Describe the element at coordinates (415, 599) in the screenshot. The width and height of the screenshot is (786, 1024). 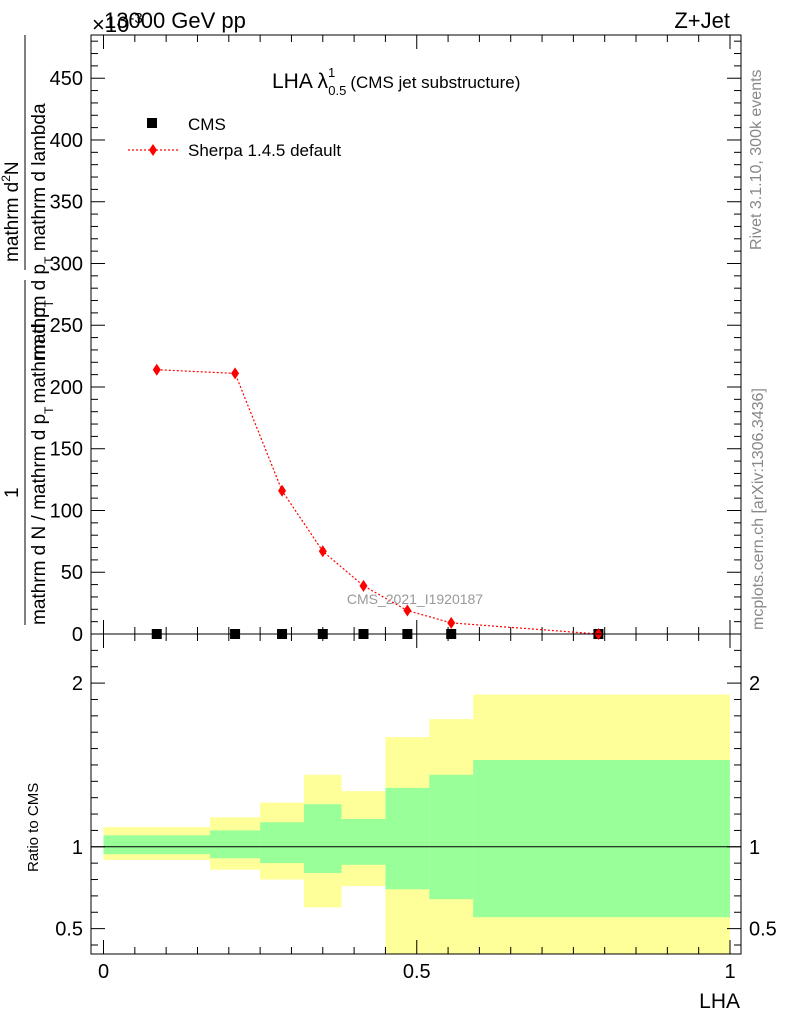
I see `watermark: CMS_2021_I1920187` at that location.